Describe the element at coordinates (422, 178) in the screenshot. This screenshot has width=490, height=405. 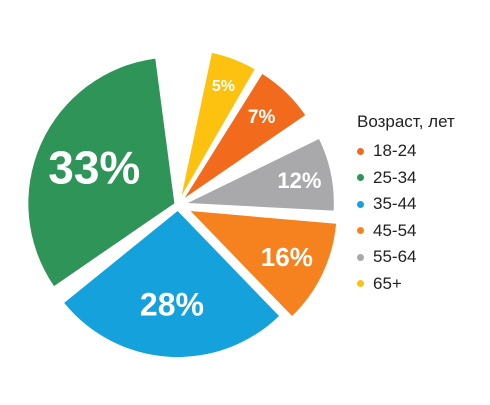
I see `legend-item-25-34: 25-34` at that location.